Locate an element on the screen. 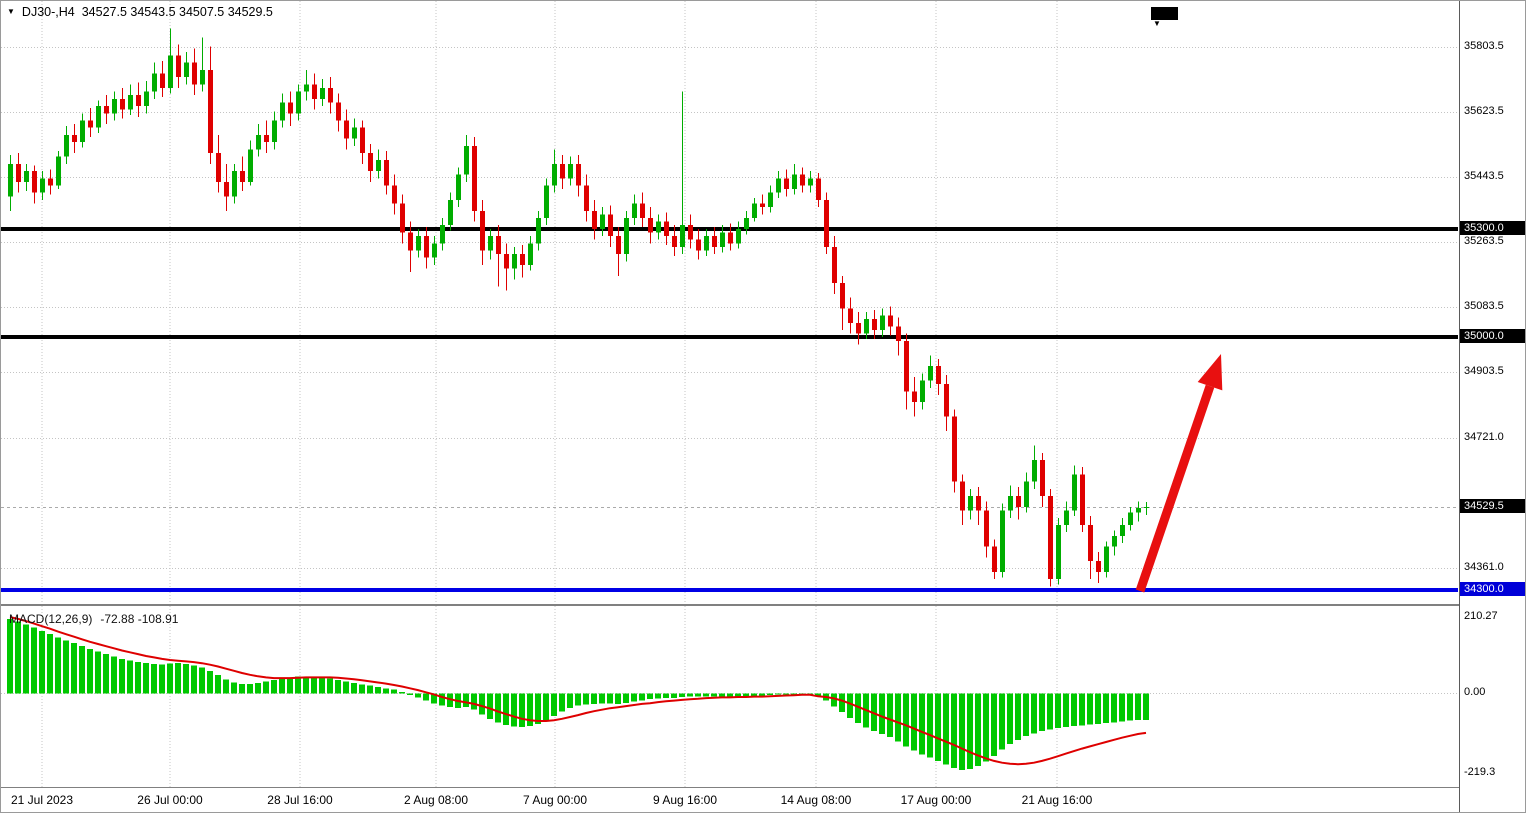 This screenshot has height=813, width=1526. price-axis-label: 35623.5 is located at coordinates (1484, 111).